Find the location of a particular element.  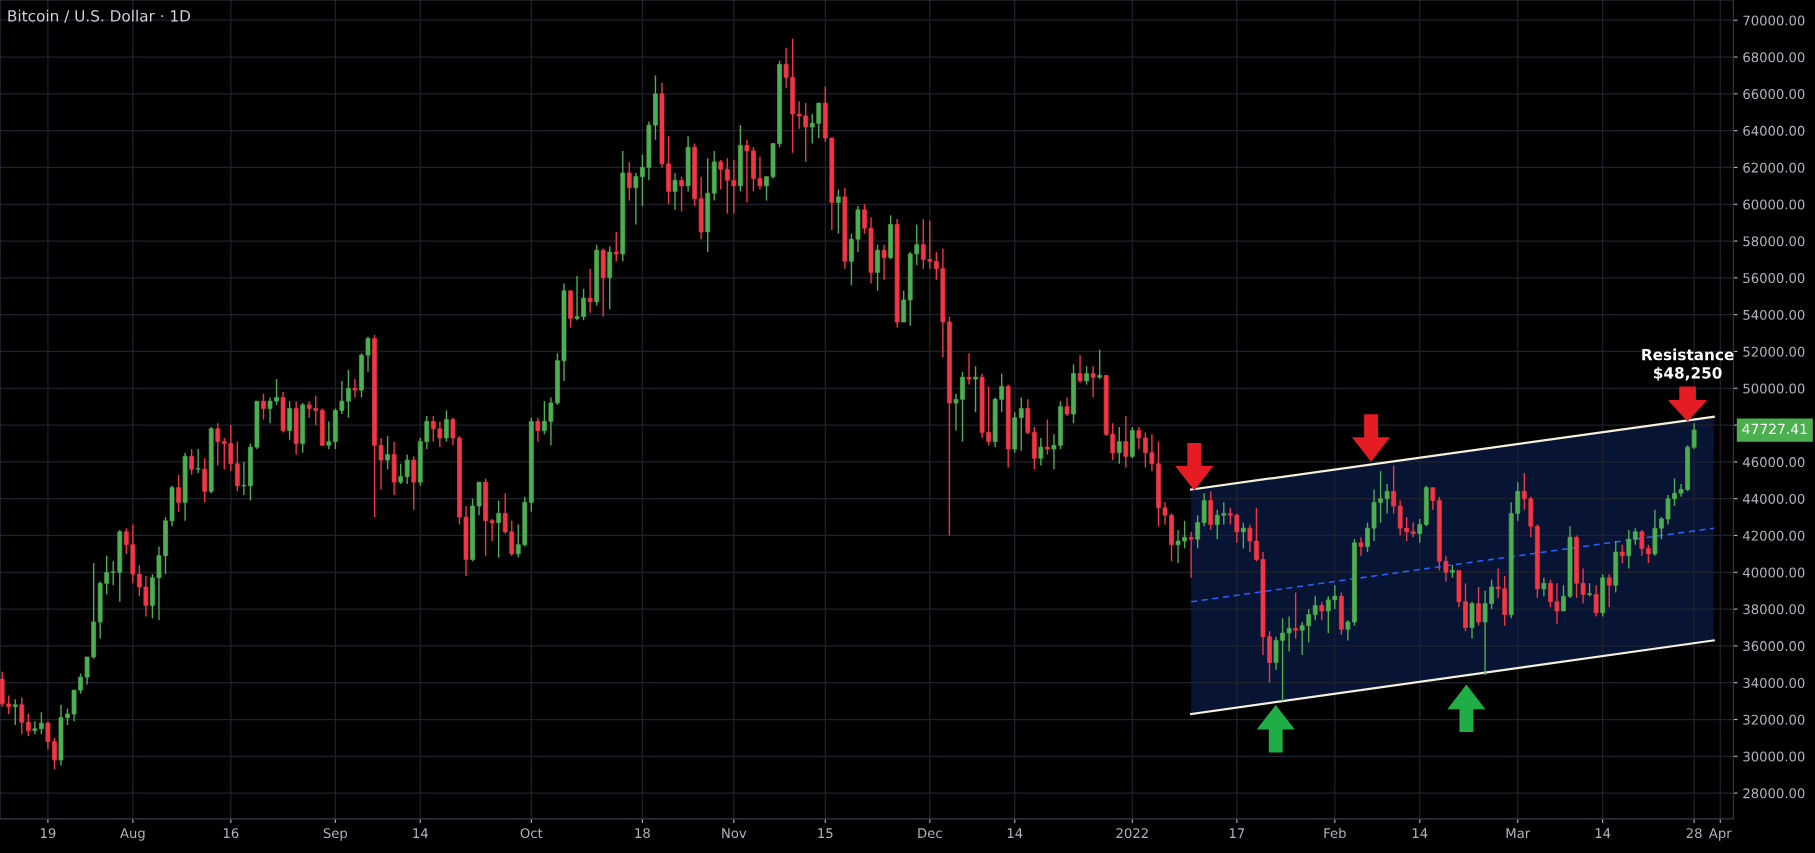

x-tick-label: 18 is located at coordinates (642, 833).